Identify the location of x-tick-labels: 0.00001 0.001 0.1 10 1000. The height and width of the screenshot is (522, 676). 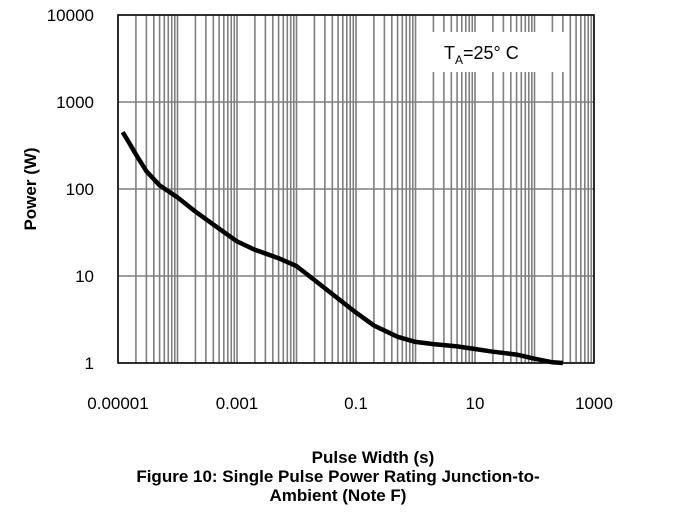
(350, 403).